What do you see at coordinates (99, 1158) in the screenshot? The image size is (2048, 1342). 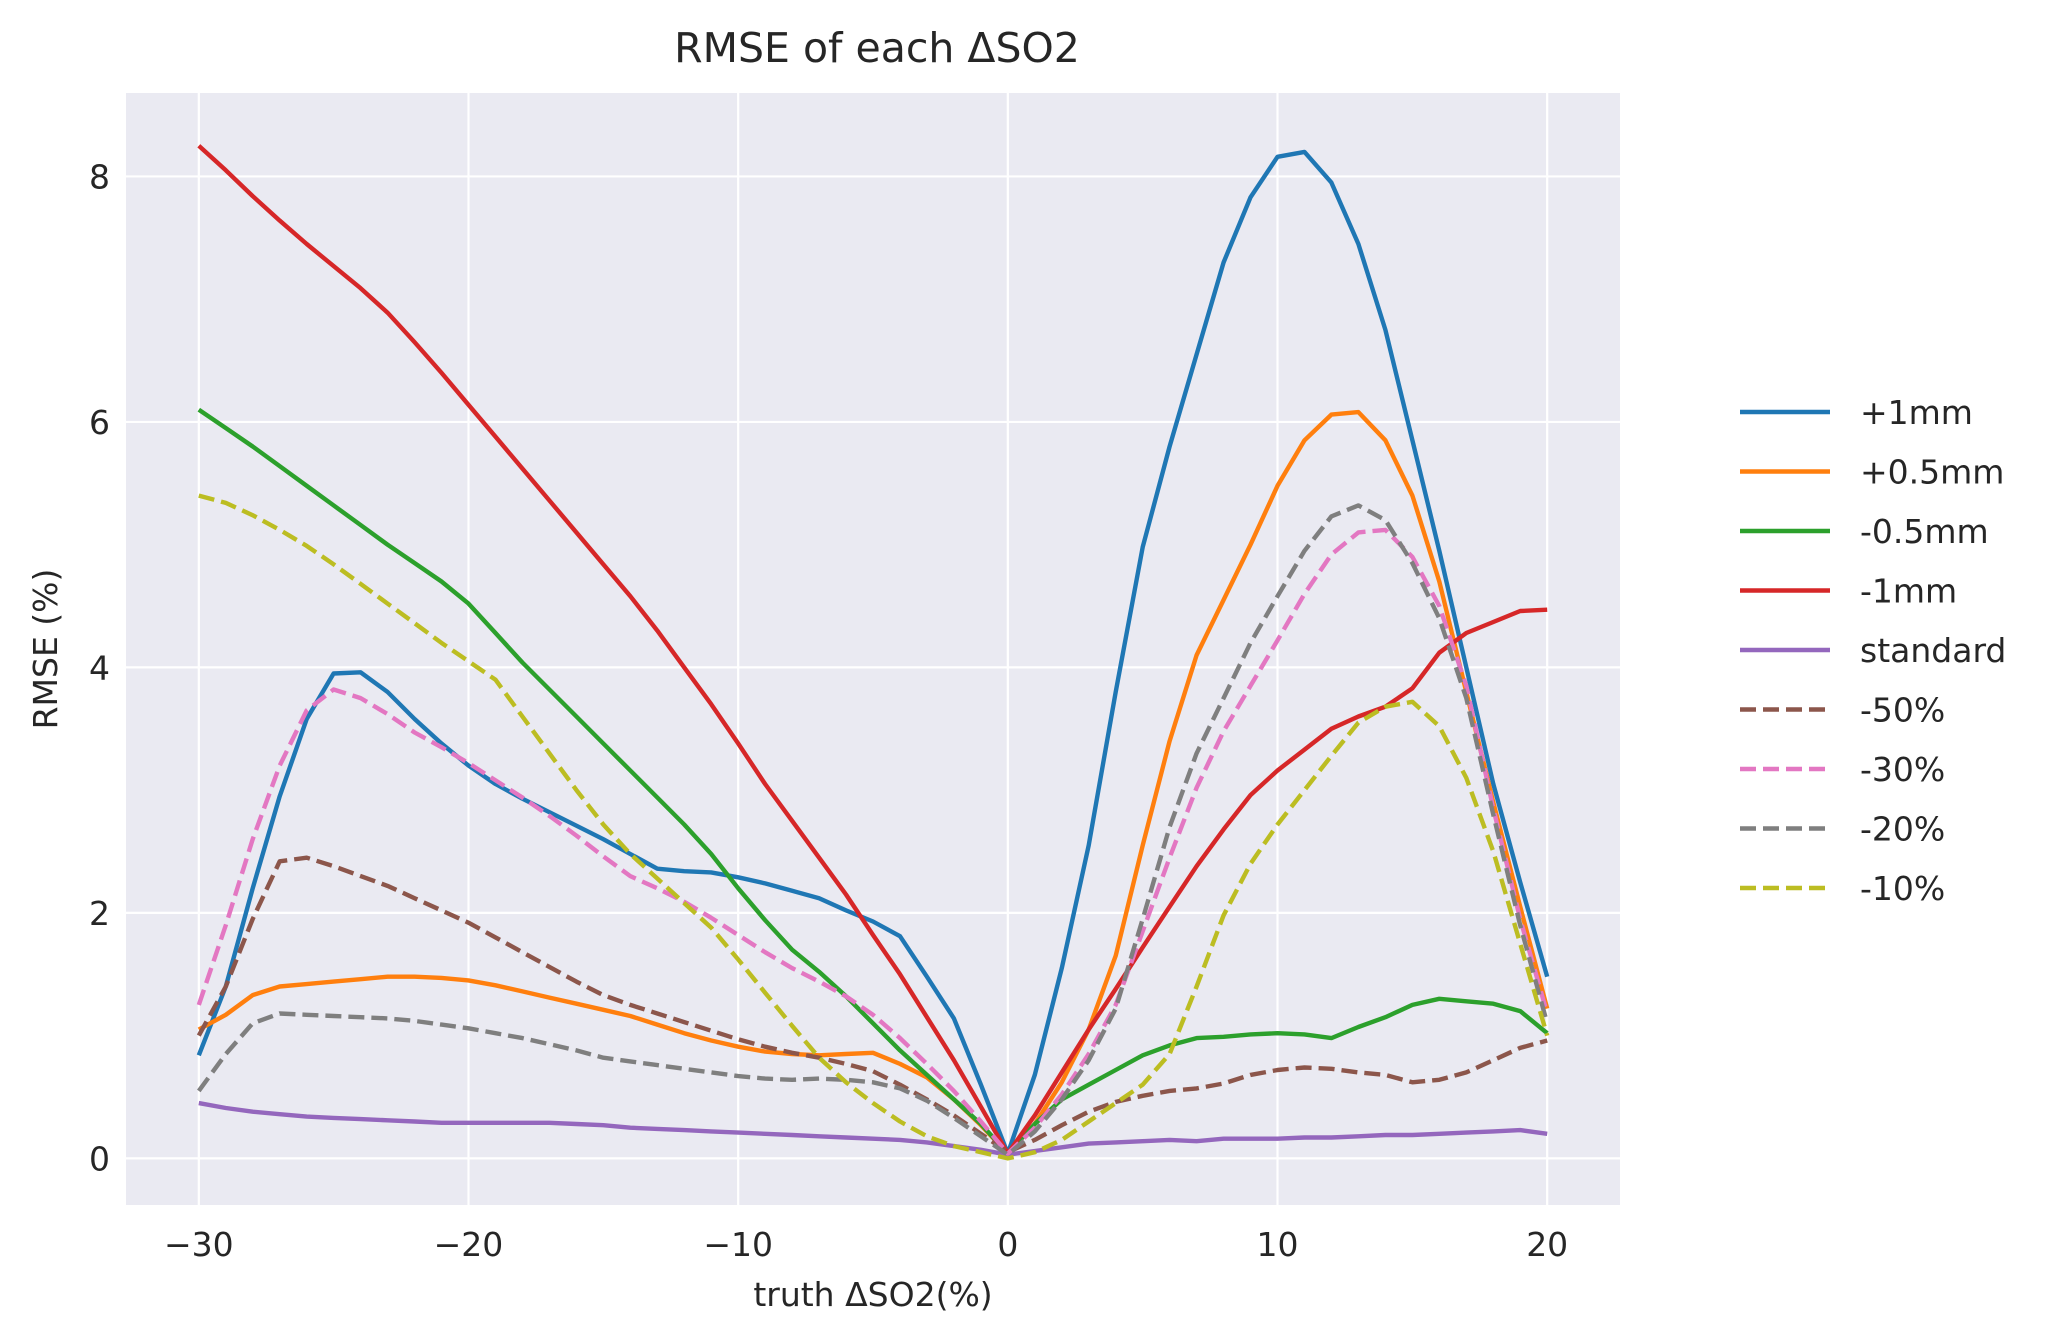 I see `y-tick-label: 0` at bounding box center [99, 1158].